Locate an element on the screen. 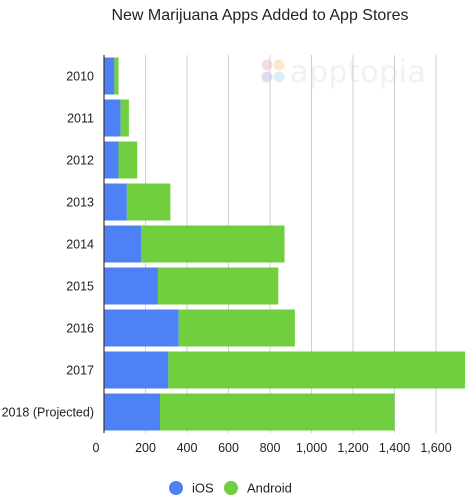 The height and width of the screenshot is (499, 465). x-tick-label: 600 is located at coordinates (228, 448).